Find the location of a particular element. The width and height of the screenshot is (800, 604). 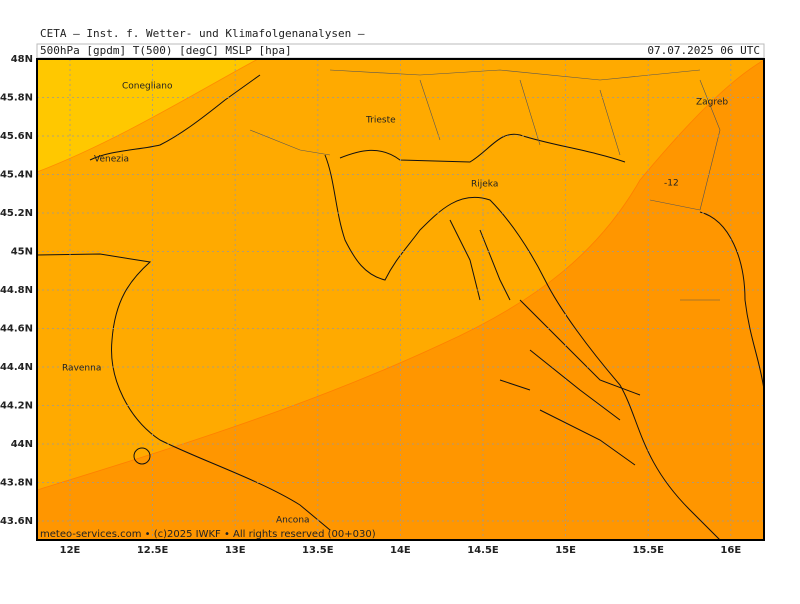

lon-label: 13.5E is located at coordinates (318, 550).